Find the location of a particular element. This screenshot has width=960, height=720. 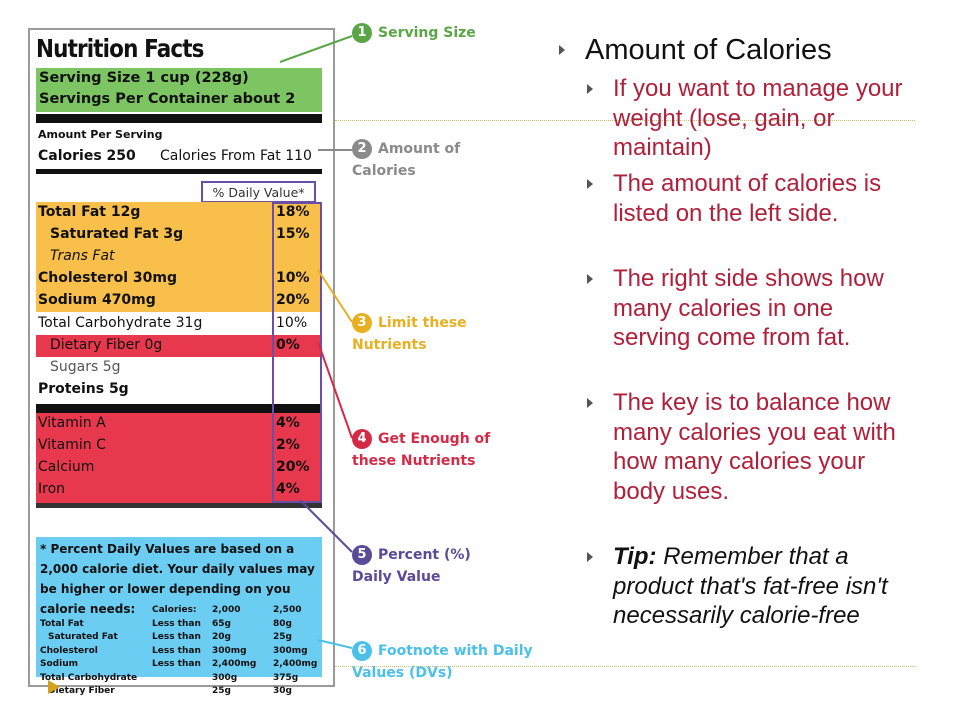

connector-line-percent is located at coordinates (326, 526).